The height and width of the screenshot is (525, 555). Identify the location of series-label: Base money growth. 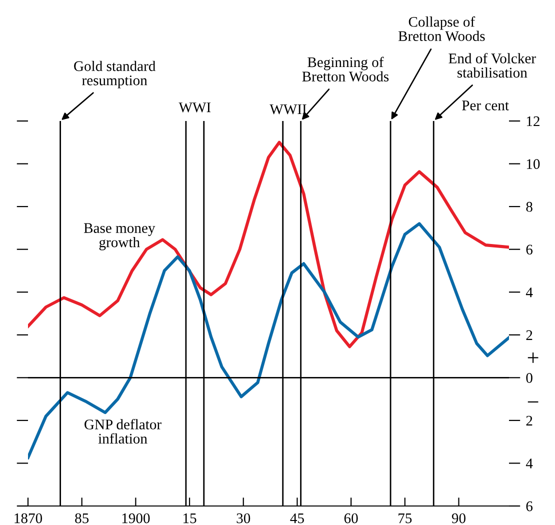
(120, 236).